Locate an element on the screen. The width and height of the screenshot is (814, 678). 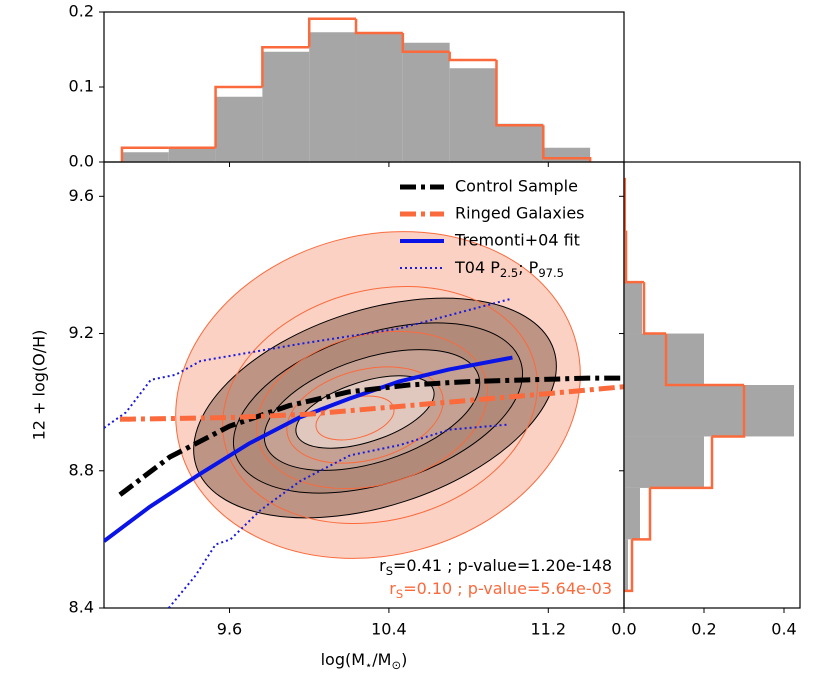
x-tick-label: 11.2 is located at coordinates (548, 629).